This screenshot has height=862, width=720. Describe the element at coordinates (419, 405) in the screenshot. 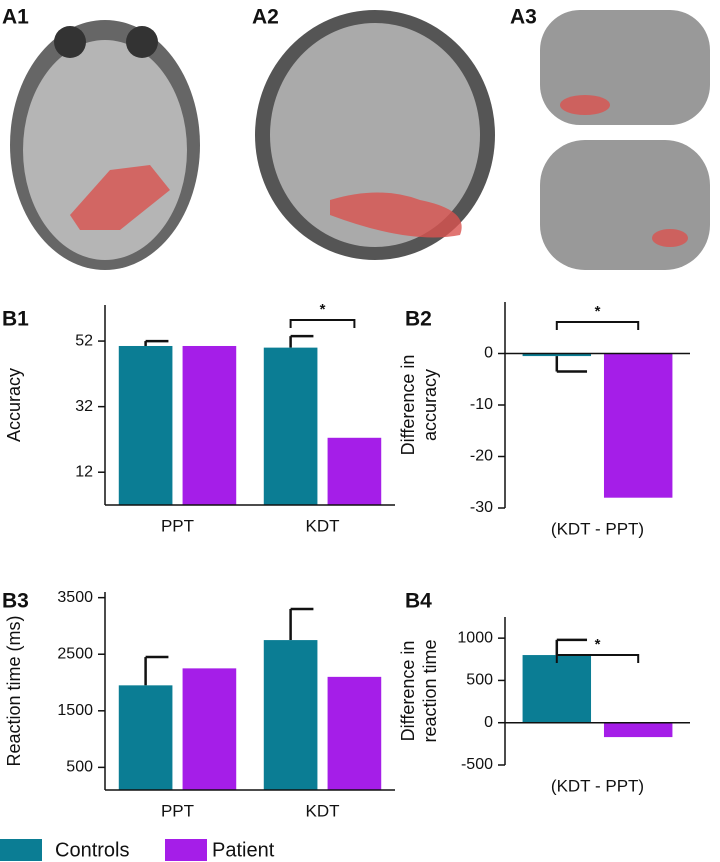

I see `y-axis-label: Difference in accuracy` at that location.